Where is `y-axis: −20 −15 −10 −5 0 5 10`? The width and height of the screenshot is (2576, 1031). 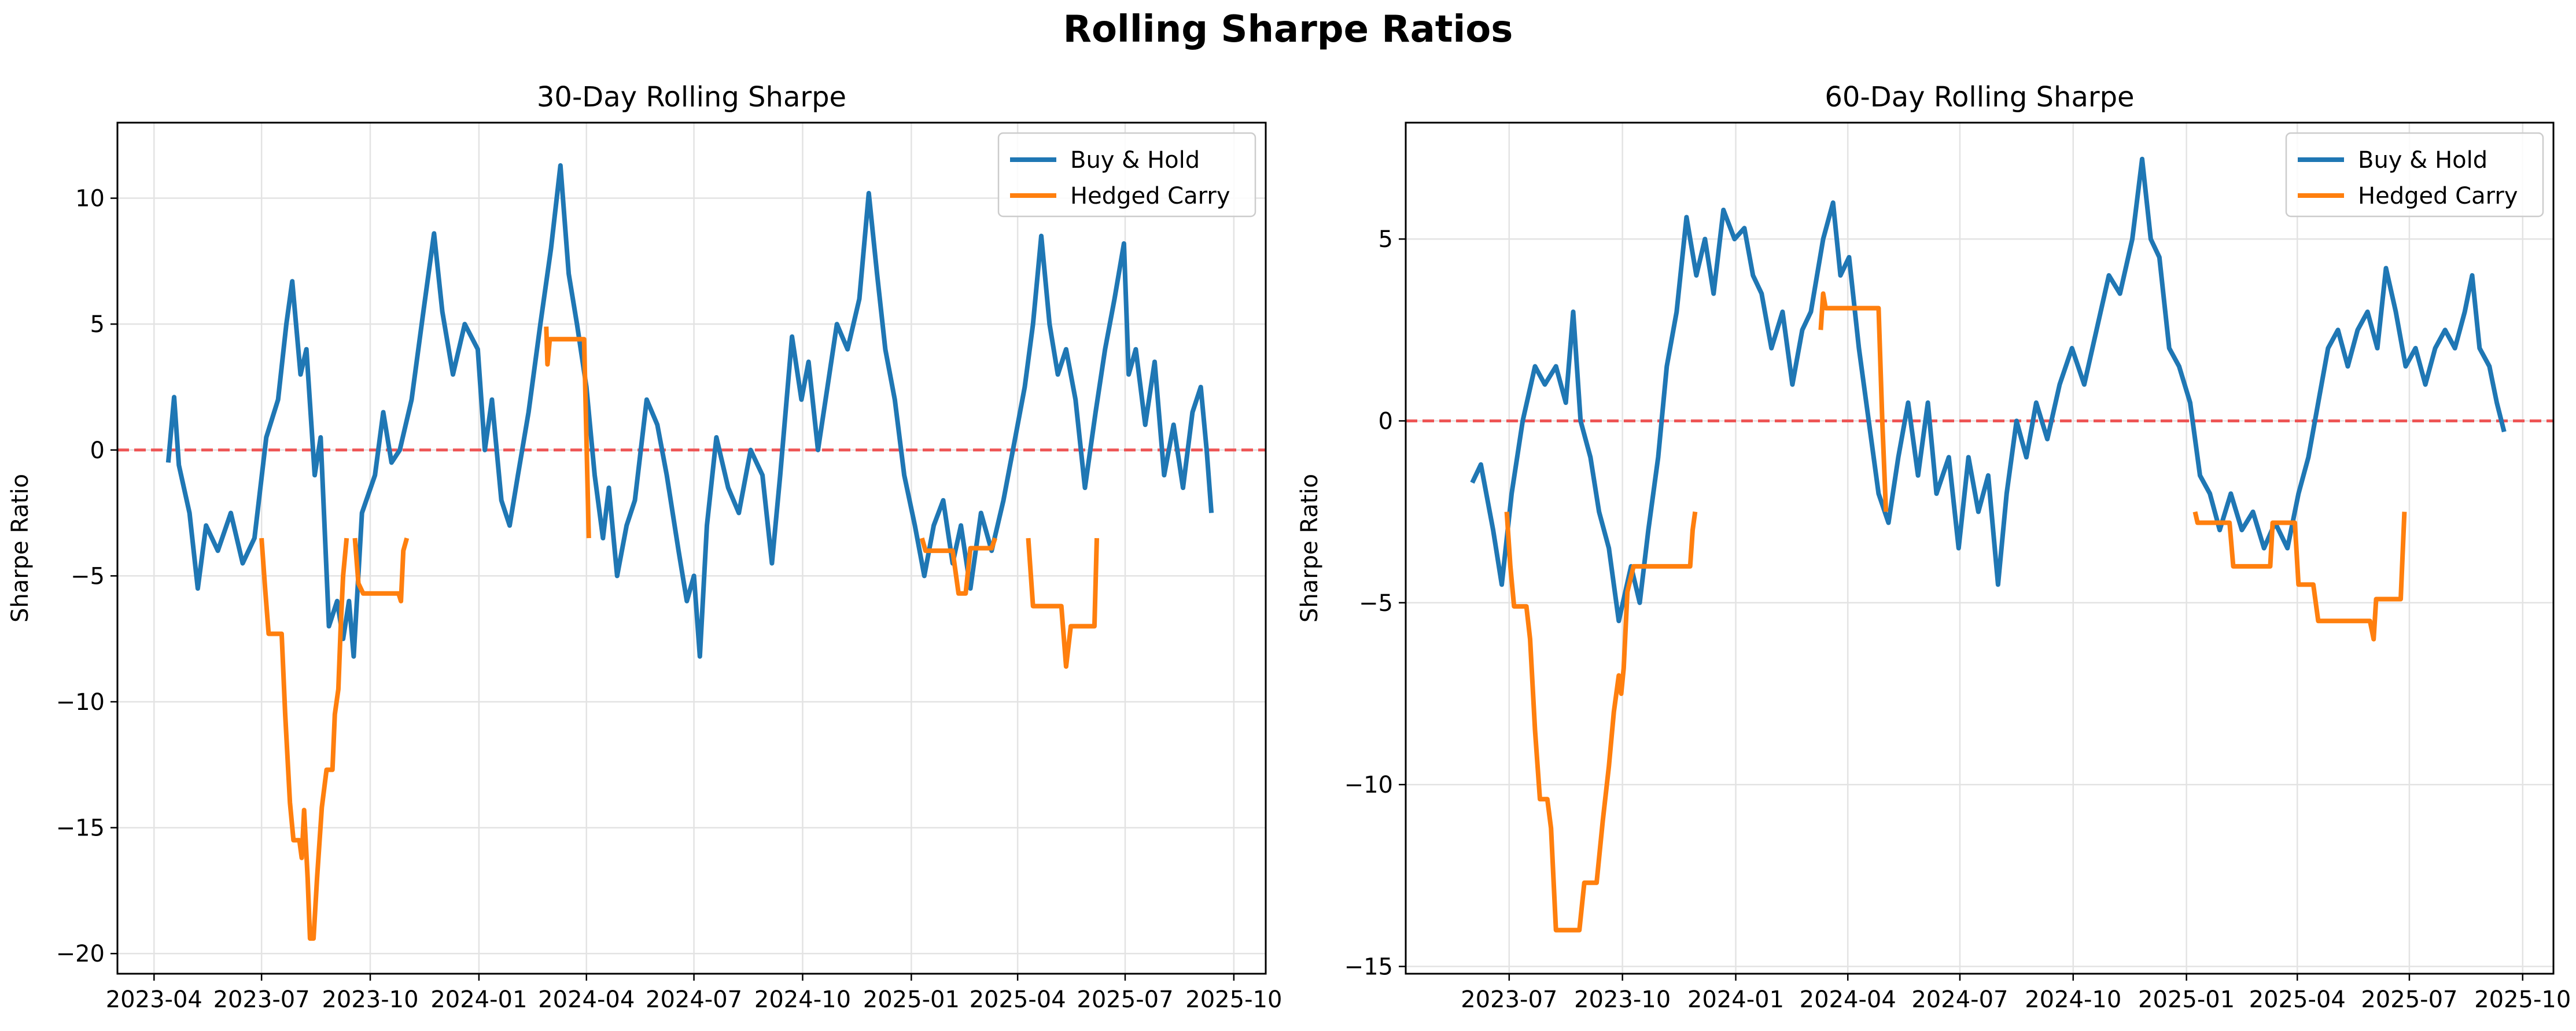 y-axis: −20 −15 −10 −5 0 5 10 is located at coordinates (86, 576).